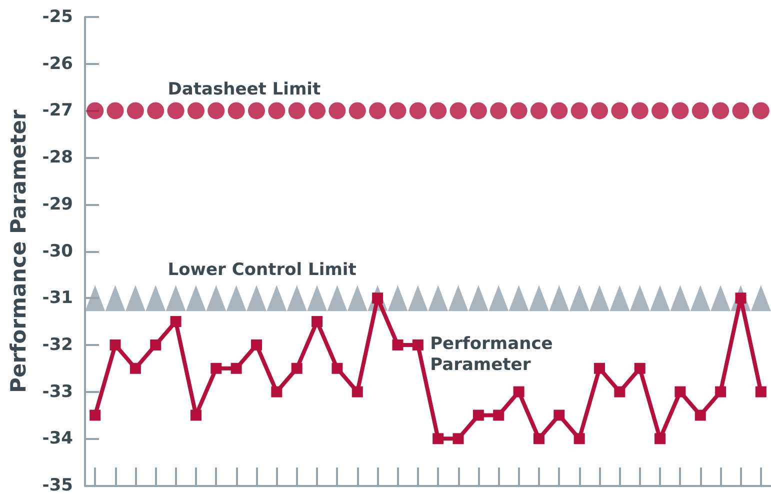  I want to click on y-tick-label: -34, so click(58, 438).